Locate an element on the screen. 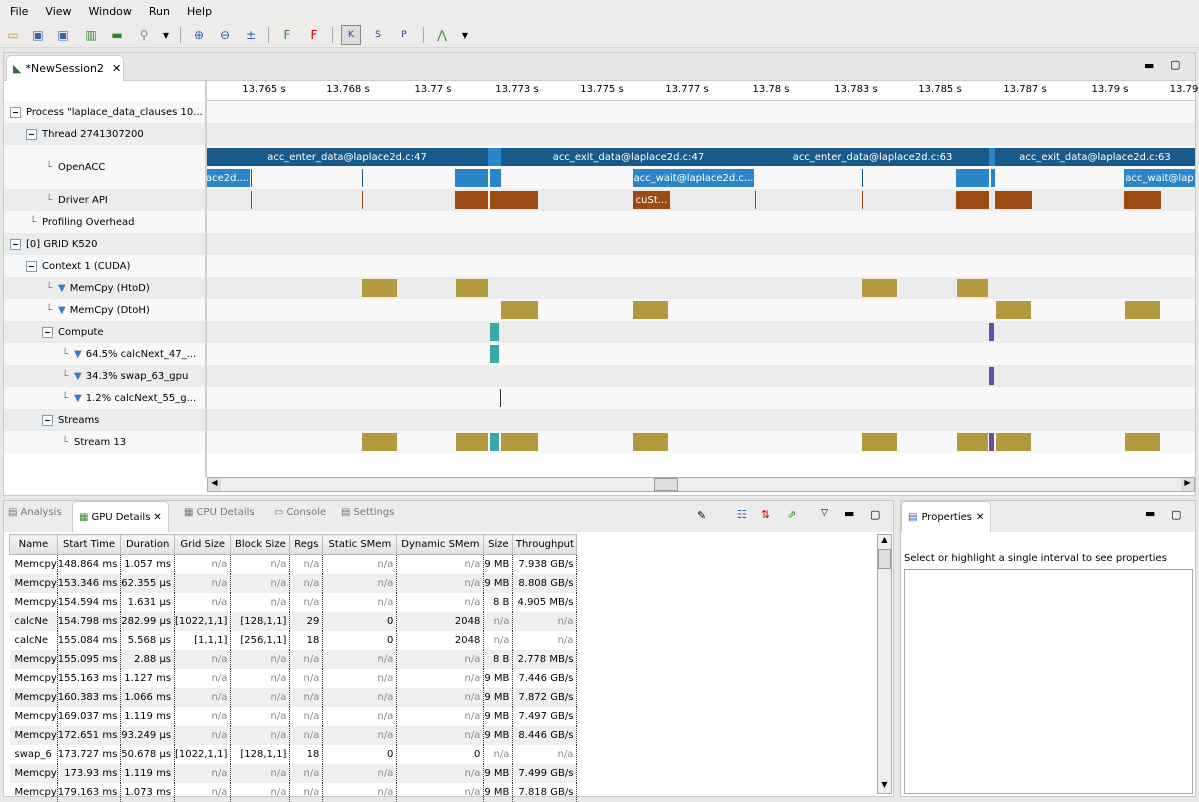 Image resolution: width=1199 pixels, height=802 pixels. clear-filter-icon: F is located at coordinates (314, 35).